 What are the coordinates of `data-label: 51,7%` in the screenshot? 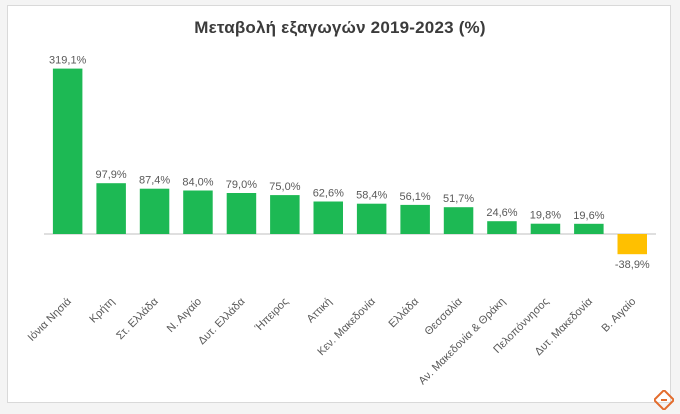 It's located at (458, 199).